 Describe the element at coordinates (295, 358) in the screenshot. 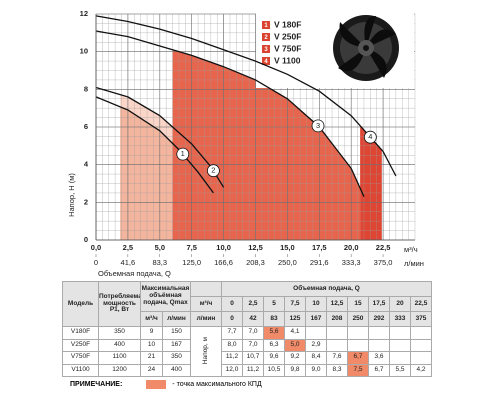

I see `head-cell: 9,2` at that location.